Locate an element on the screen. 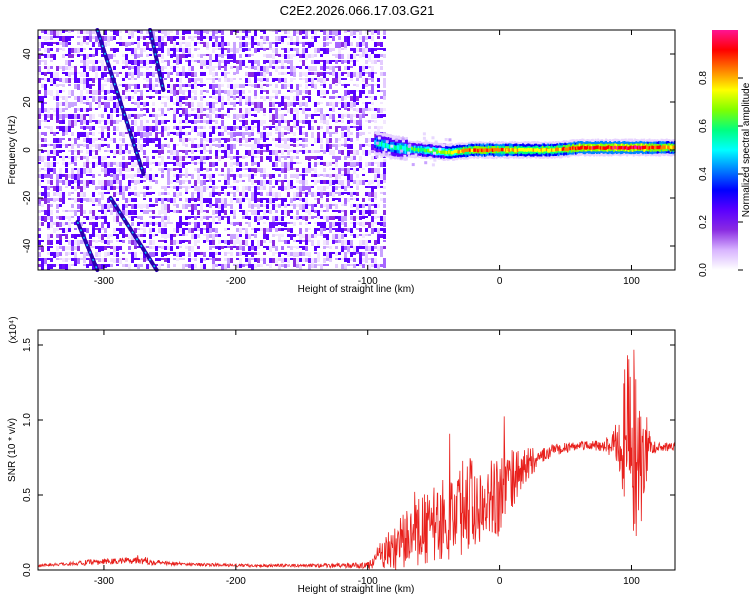 This screenshot has width=750, height=600. signal-band-scatter is located at coordinates (416, 155).